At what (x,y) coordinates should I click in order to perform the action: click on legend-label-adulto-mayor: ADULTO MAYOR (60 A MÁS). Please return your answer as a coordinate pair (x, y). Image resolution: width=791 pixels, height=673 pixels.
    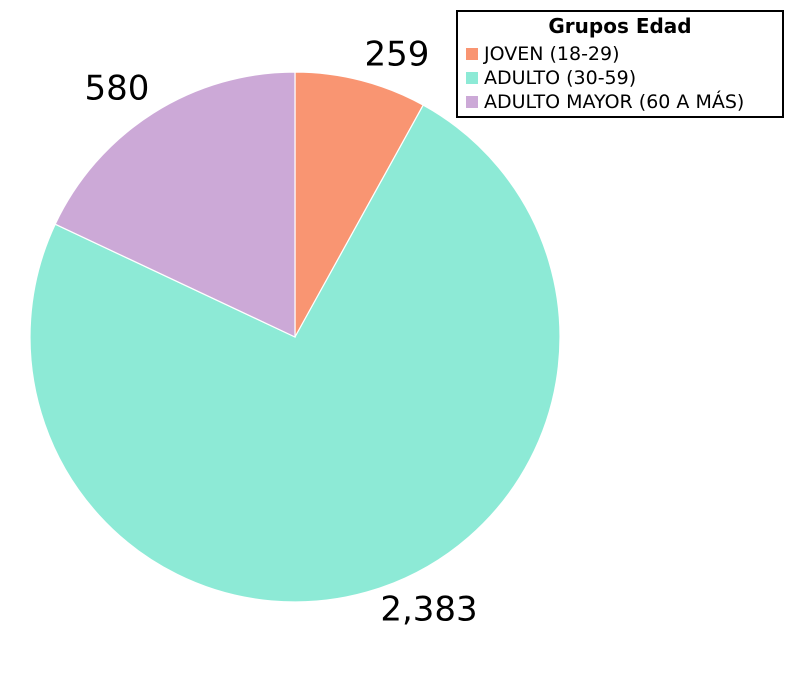
    Looking at the image, I should click on (614, 102).